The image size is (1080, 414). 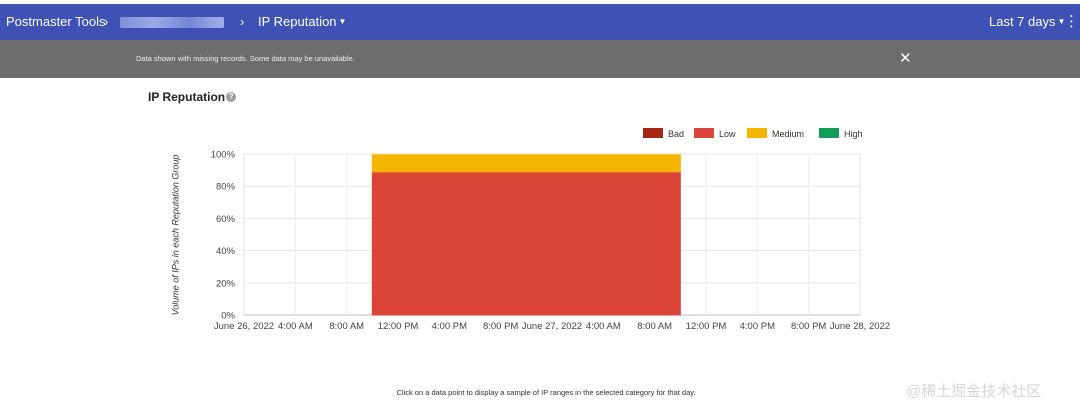 What do you see at coordinates (187, 97) in the screenshot?
I see `section-title-text: IP Reputation` at bounding box center [187, 97].